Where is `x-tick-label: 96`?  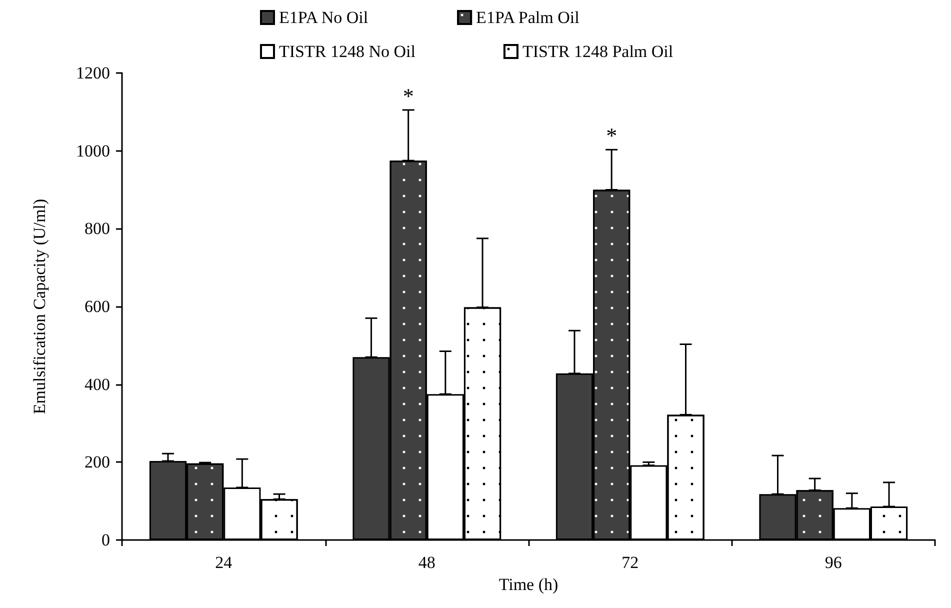
x-tick-label: 96 is located at coordinates (833, 562).